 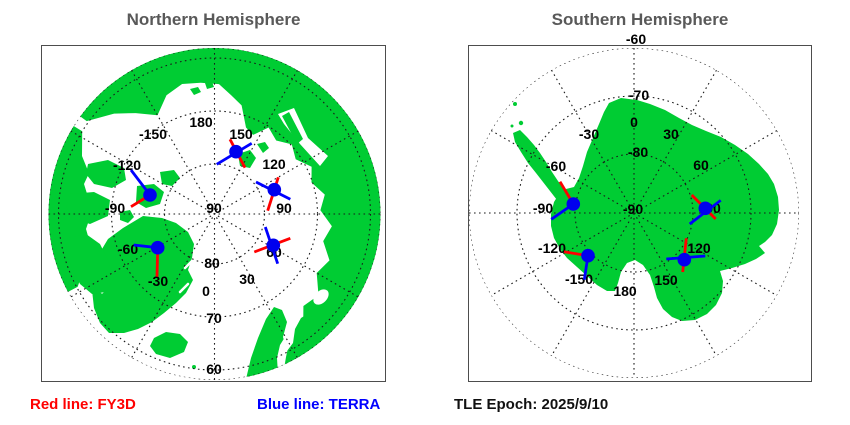 What do you see at coordinates (639, 95) in the screenshot?
I see `parallel-label: -70` at bounding box center [639, 95].